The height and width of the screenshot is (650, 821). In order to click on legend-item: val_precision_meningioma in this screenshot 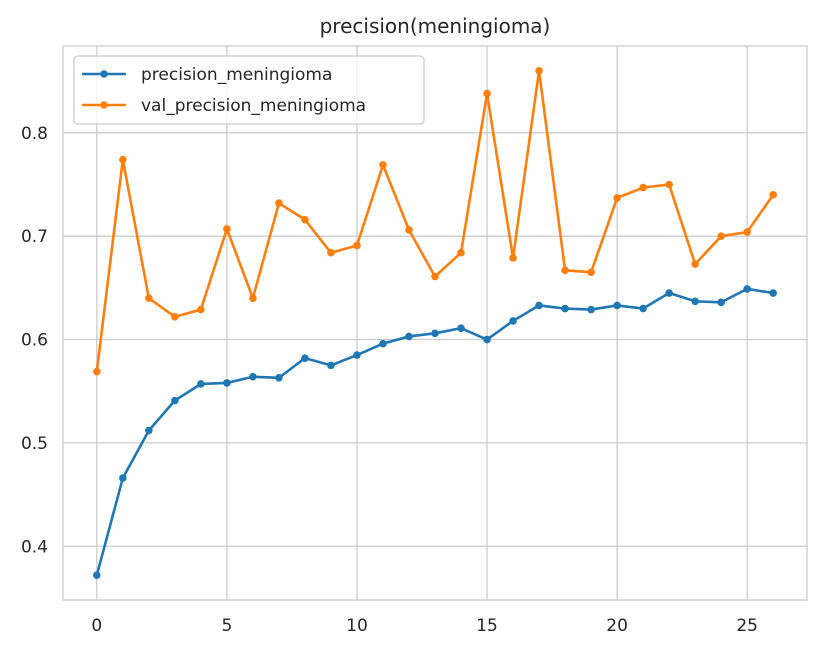, I will do `click(224, 106)`.